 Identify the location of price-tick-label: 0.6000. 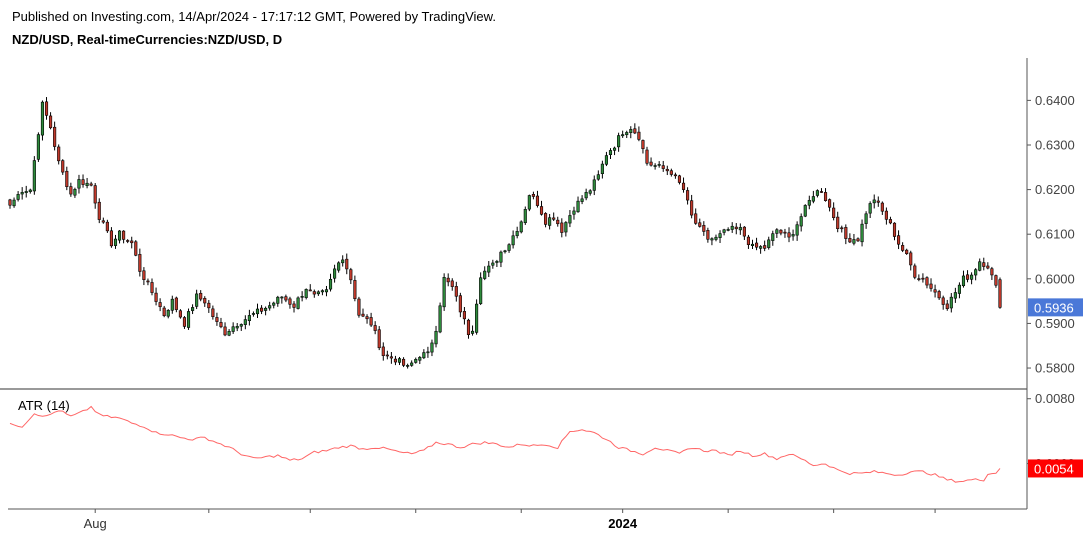
(1055, 278).